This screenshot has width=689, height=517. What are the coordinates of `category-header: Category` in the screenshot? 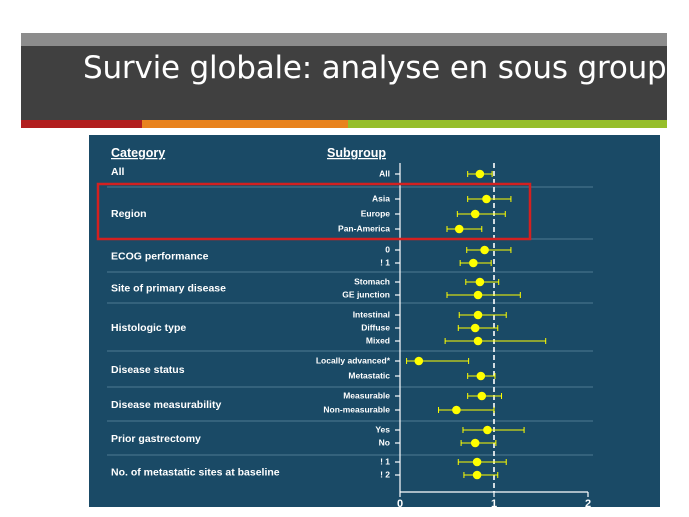 It's located at (138, 153).